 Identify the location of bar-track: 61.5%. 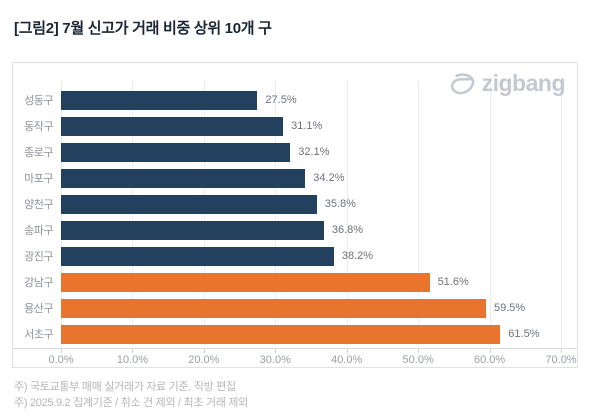
(311, 334).